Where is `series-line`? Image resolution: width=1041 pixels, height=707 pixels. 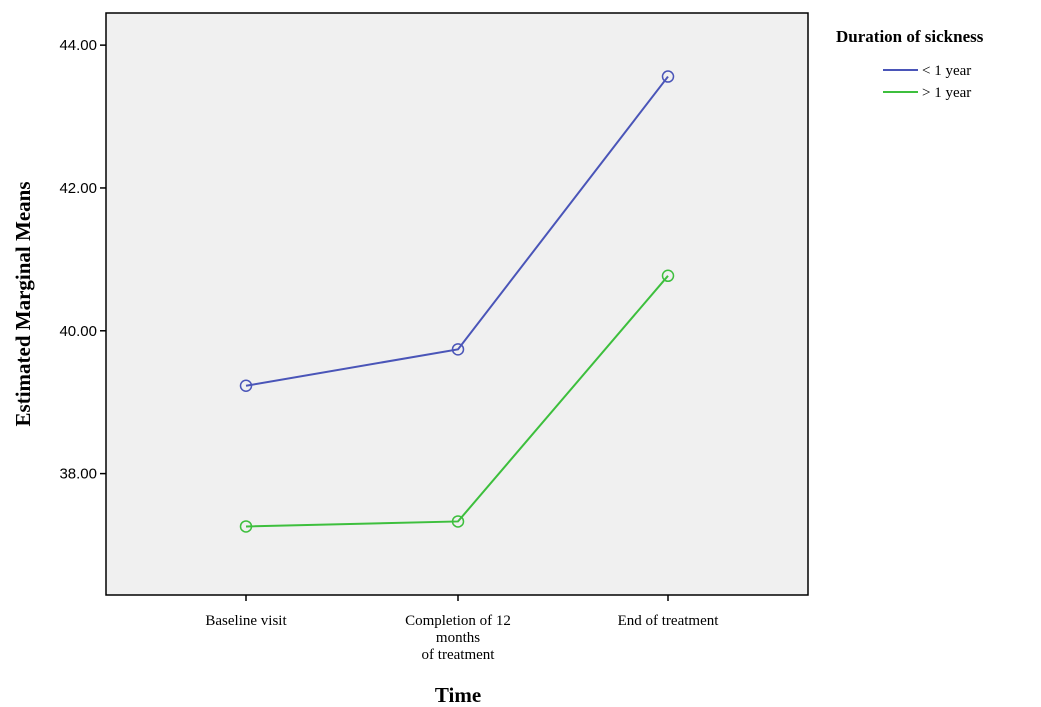 series-line is located at coordinates (457, 401).